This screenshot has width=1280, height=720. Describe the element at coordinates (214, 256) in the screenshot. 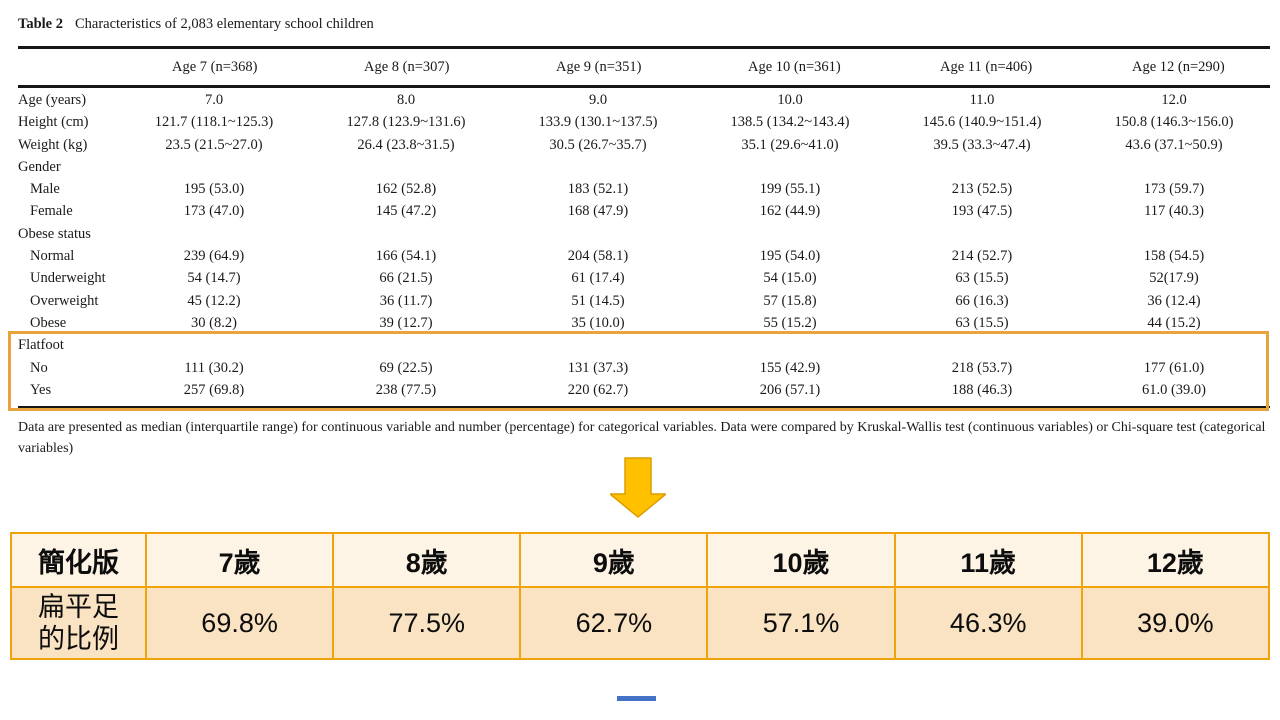

I see `cell-value: 239 (64.9)` at that location.